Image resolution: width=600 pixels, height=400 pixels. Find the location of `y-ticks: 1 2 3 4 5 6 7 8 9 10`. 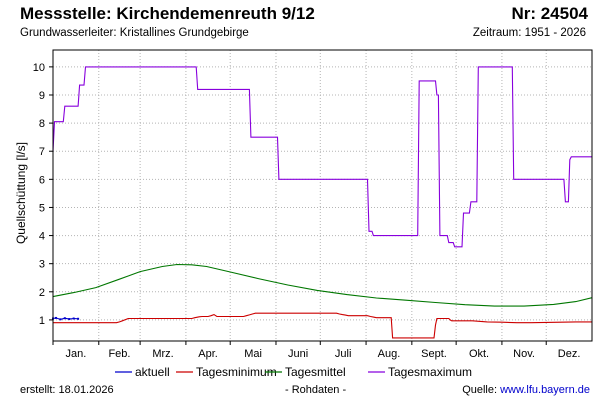

y-ticks: 1 2 3 4 5 6 7 8 9 10 is located at coordinates (43, 194).